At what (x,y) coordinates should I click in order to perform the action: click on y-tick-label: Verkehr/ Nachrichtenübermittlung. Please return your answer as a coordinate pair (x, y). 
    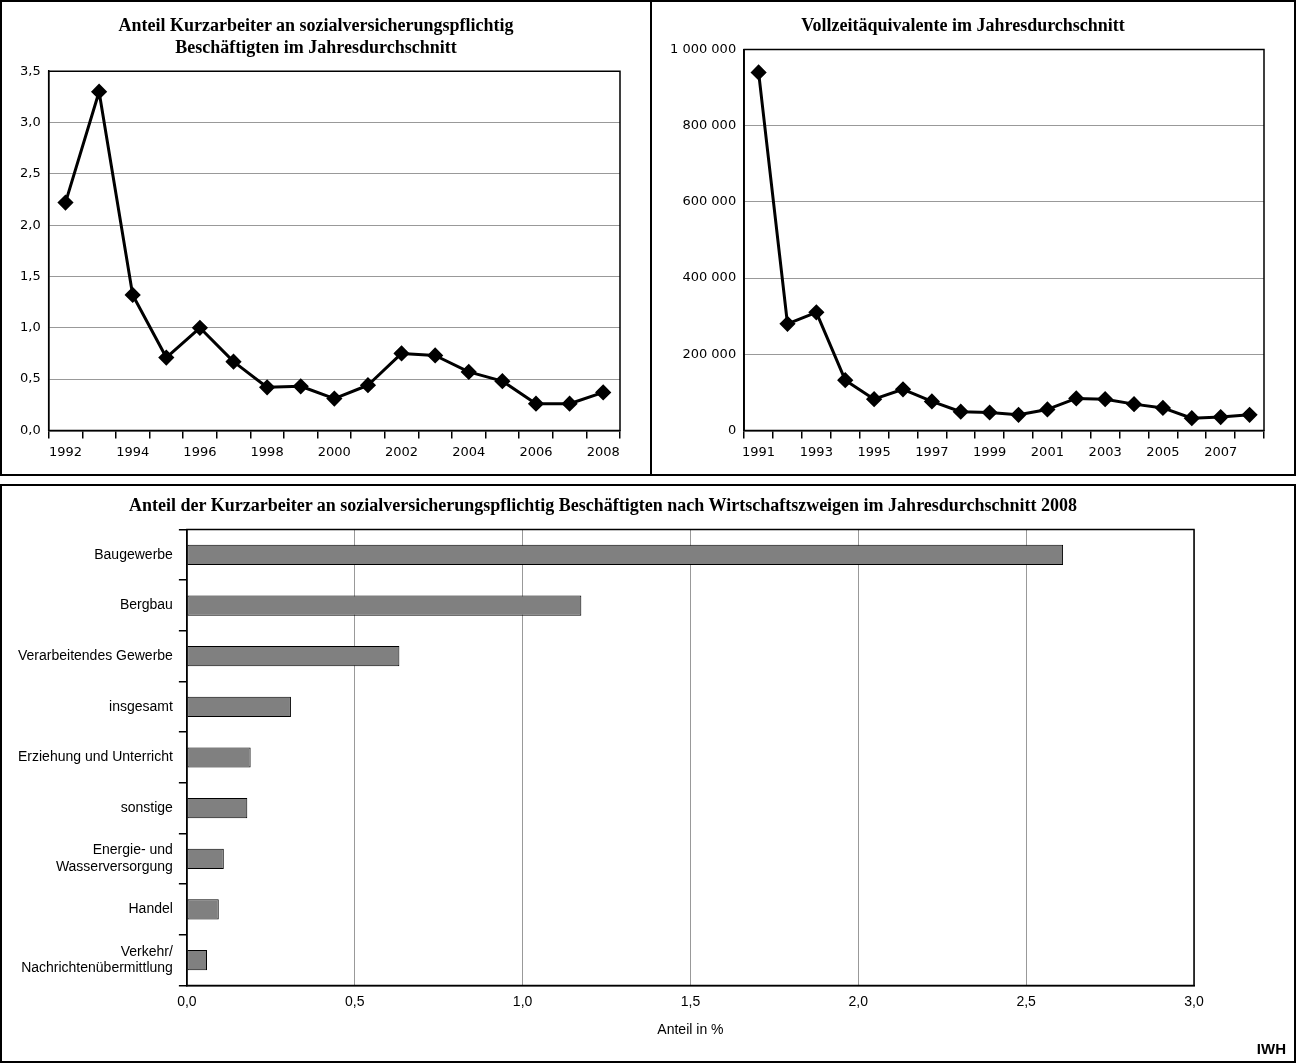
    Looking at the image, I should click on (97, 959).